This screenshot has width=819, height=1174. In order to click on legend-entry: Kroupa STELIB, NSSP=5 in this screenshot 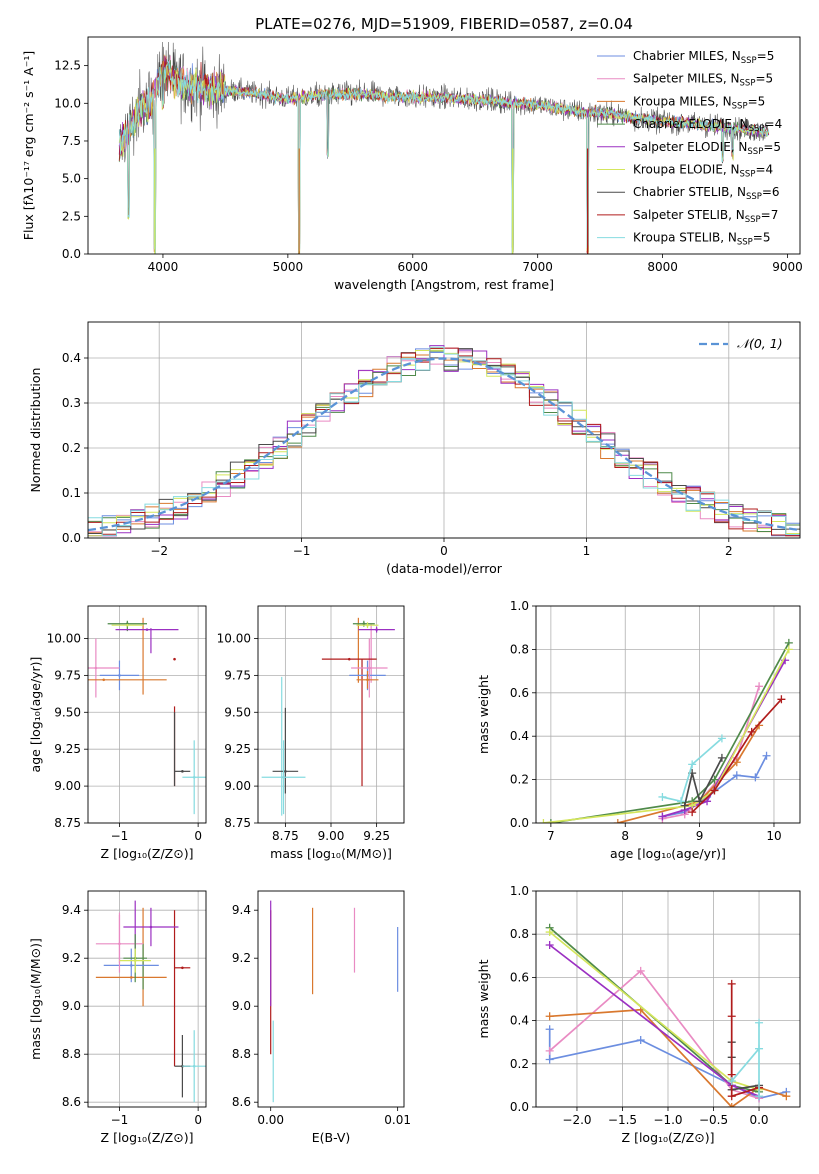, I will do `click(702, 239)`.